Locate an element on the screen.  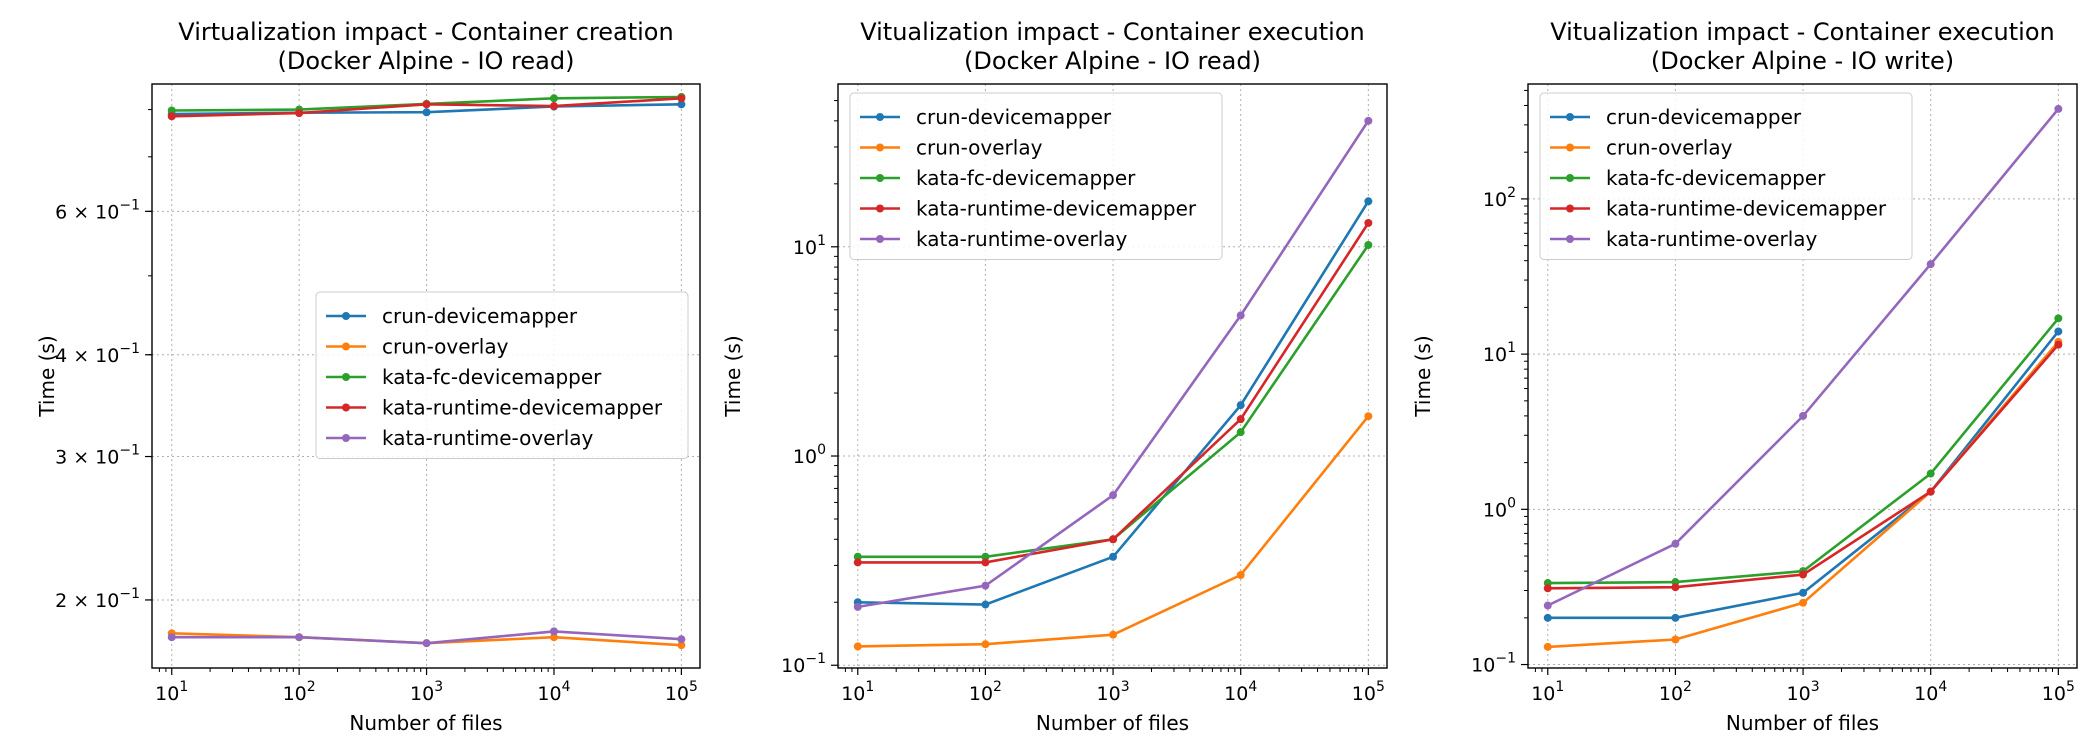
y-tick-label: 10² is located at coordinates (1499, 198).